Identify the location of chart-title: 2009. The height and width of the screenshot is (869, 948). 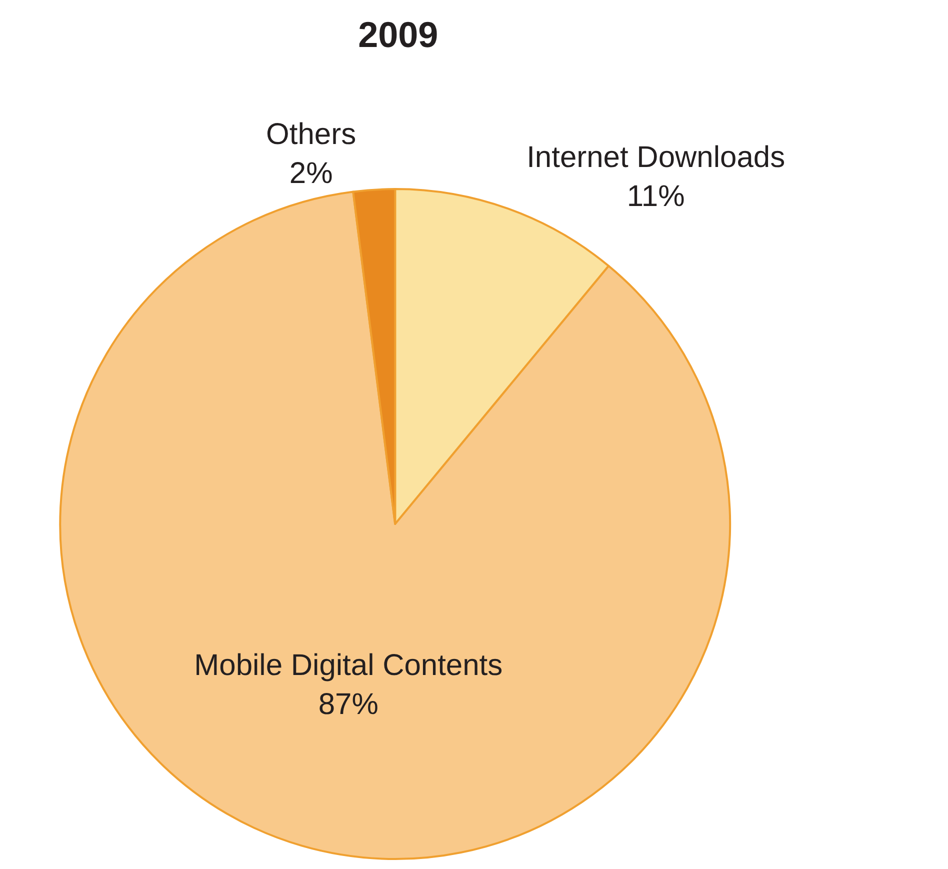
(398, 34).